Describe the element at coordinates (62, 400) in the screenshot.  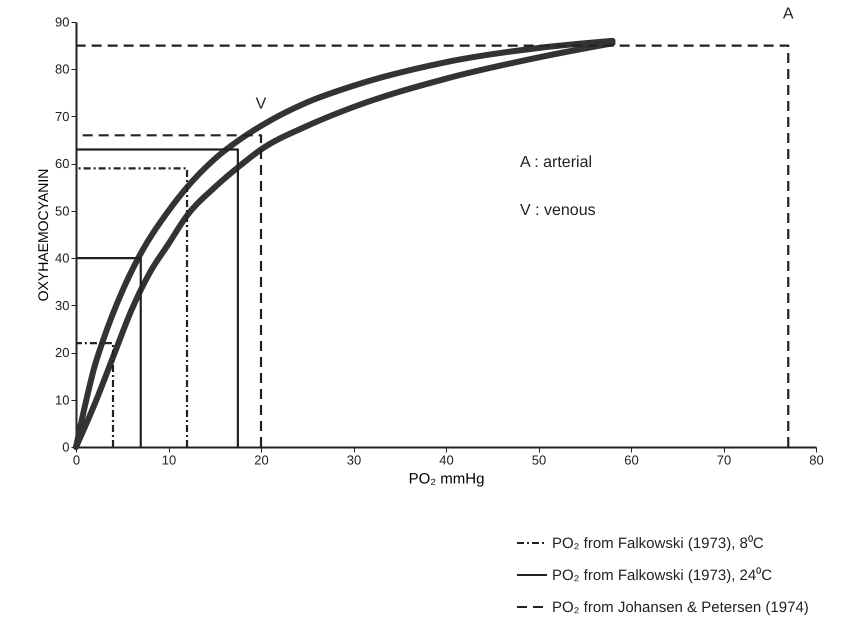
I see `y-tick-label: 10` at that location.